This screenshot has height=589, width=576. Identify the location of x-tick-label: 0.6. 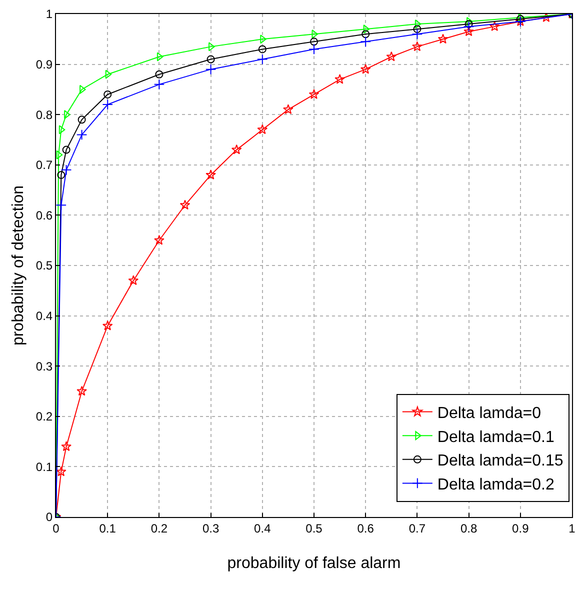
(365, 528).